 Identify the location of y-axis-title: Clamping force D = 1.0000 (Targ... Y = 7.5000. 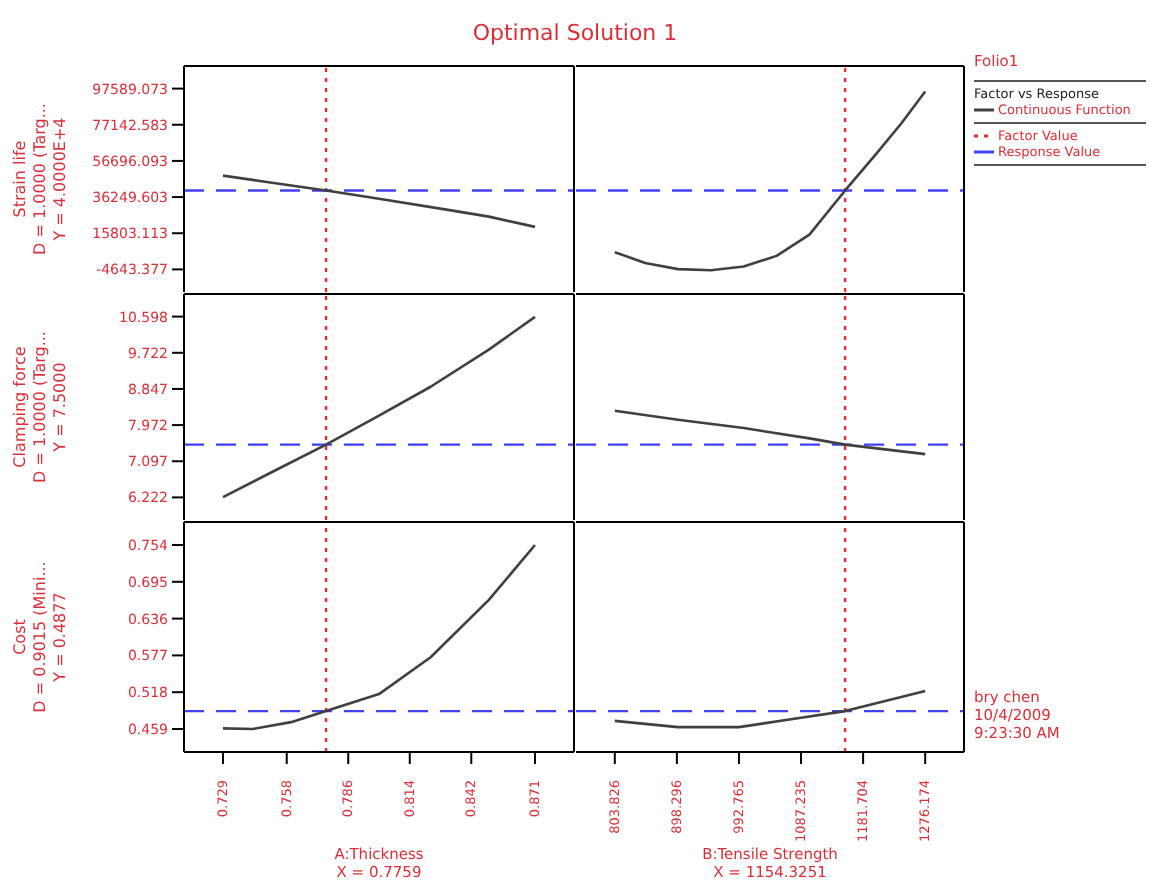
(40, 407).